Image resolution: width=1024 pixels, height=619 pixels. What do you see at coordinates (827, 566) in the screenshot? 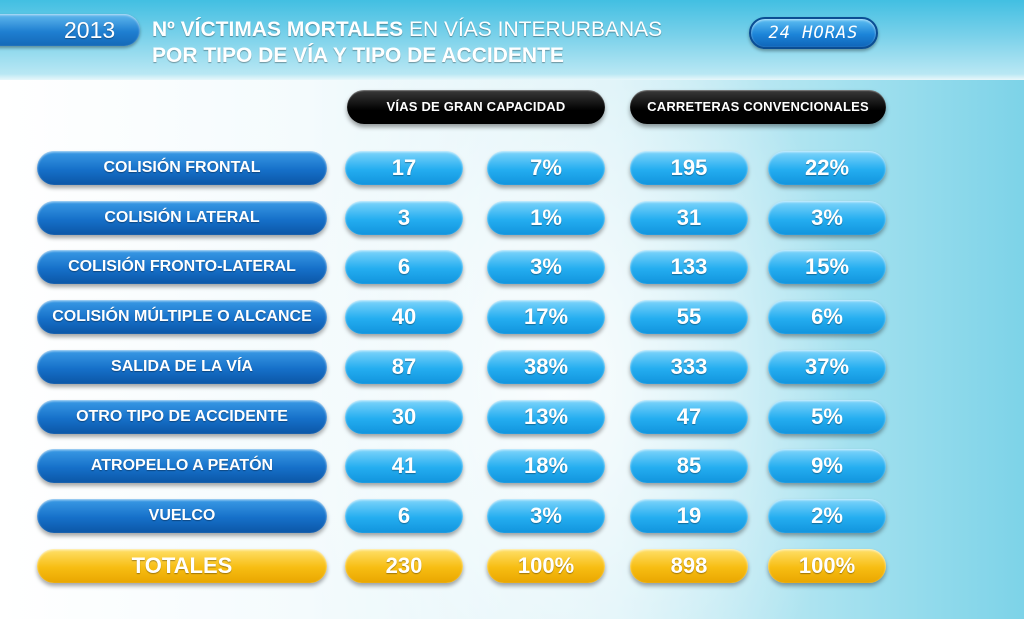
I see `totals-convencionales-percent: 100%` at bounding box center [827, 566].